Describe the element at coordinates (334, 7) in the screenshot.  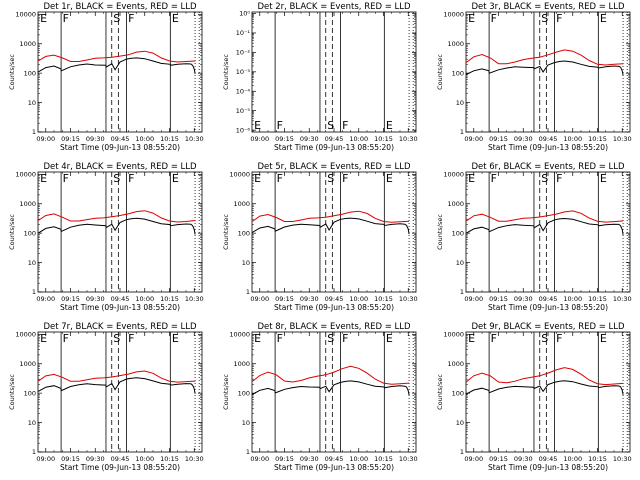
I see `panel-title: Det 2r, BLACK = Events, RED = LLD` at that location.